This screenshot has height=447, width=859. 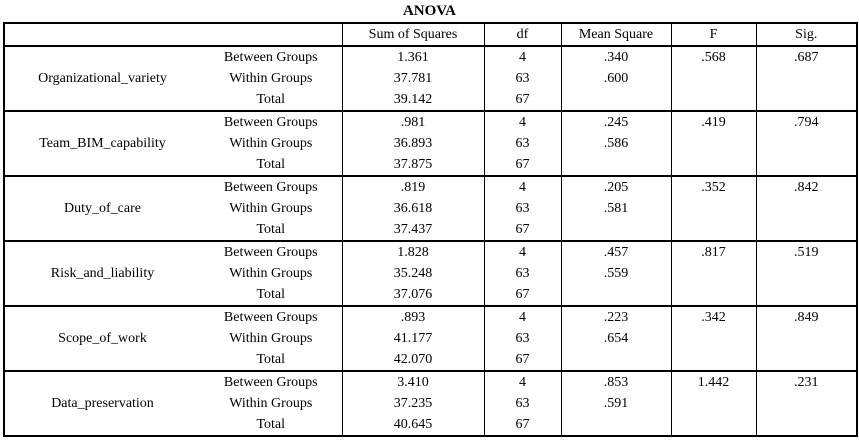 I want to click on mean-square-value: .586, so click(x=615, y=143).